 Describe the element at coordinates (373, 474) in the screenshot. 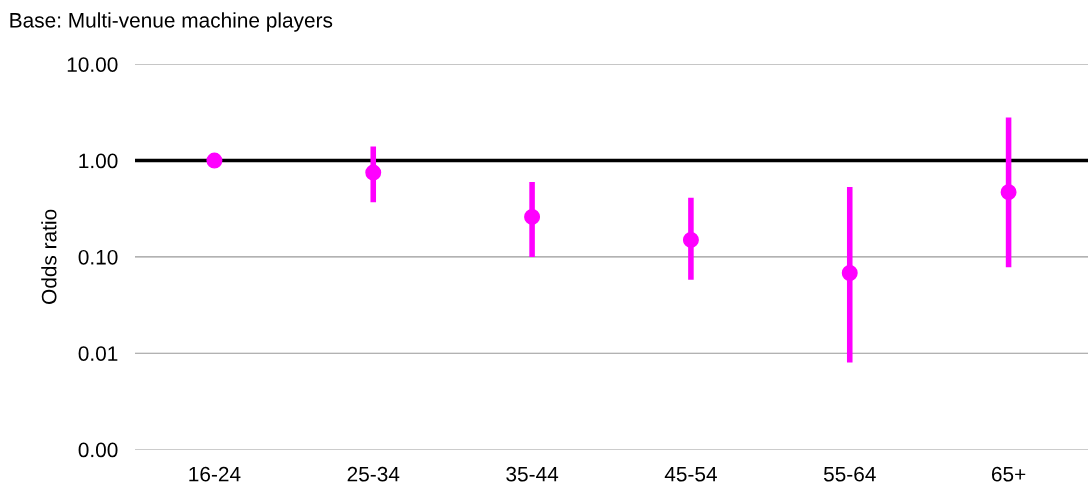

I see `x-tick-label: 25-34` at that location.